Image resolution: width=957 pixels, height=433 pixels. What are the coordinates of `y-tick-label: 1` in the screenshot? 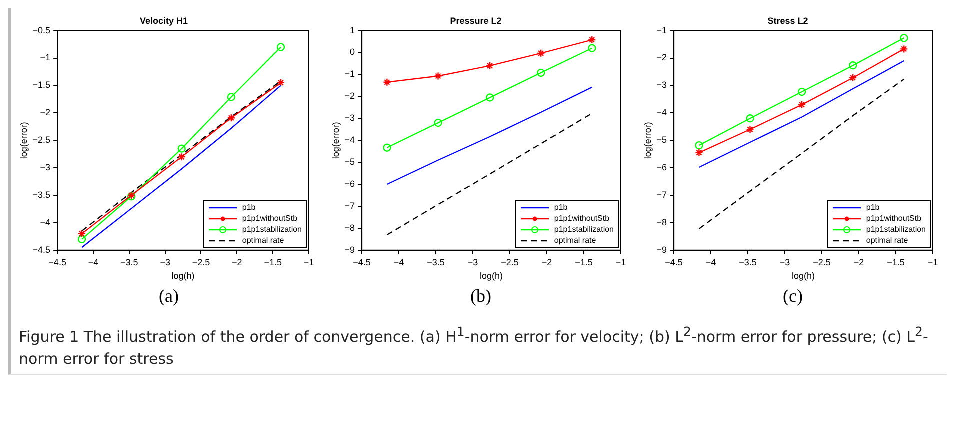 It's located at (353, 30).